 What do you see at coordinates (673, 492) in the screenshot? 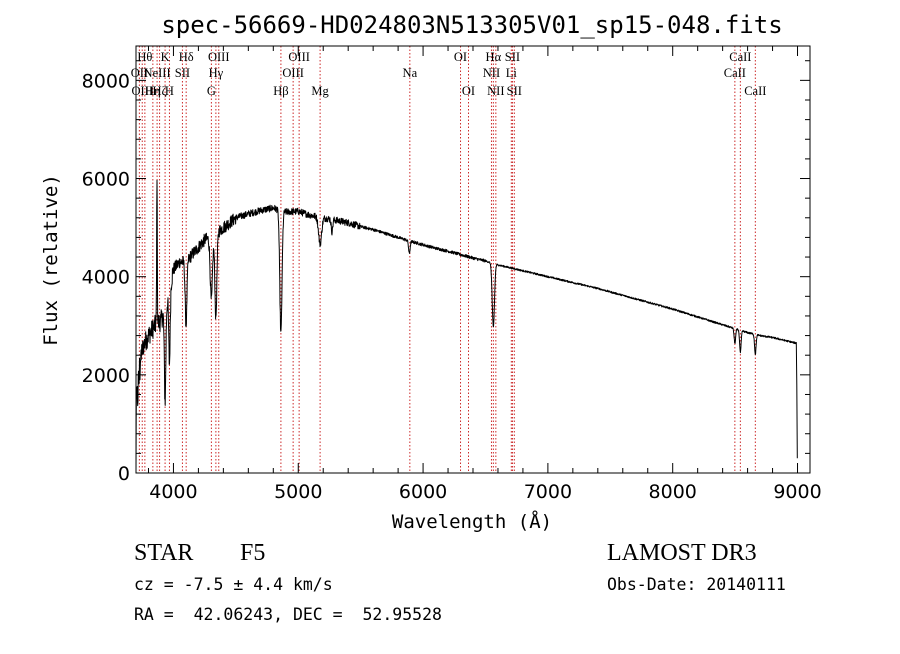
I see `x-tick-label: 8000` at bounding box center [673, 492].